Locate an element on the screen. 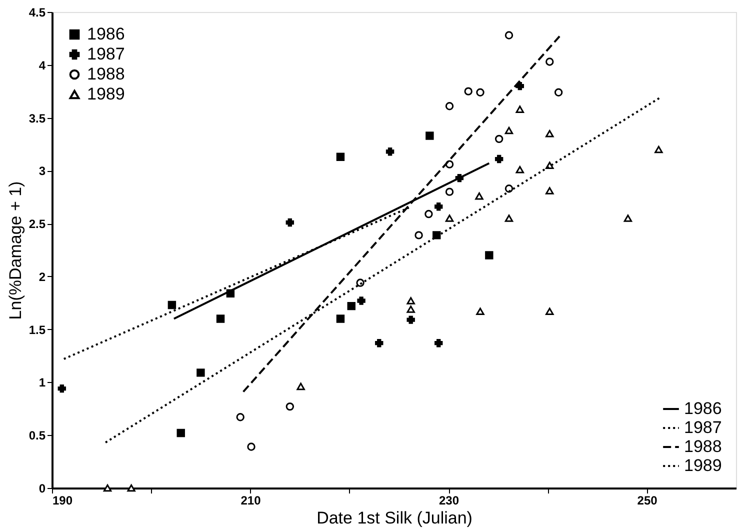  y-tick-label: 2 is located at coordinates (42, 277).